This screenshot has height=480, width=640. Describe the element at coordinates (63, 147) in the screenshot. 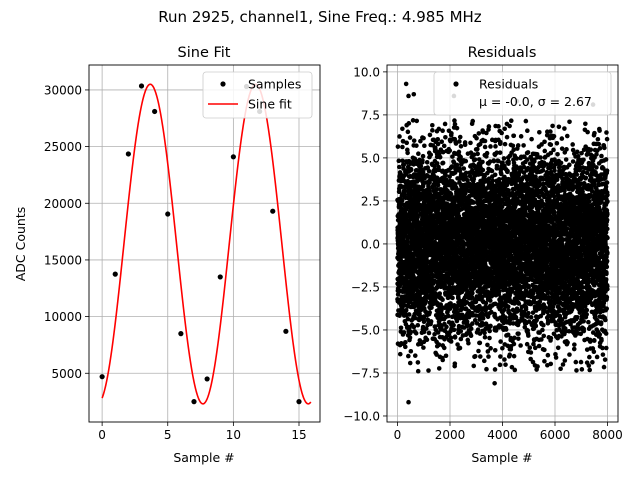

I see `y-tick-label: 25000` at that location.